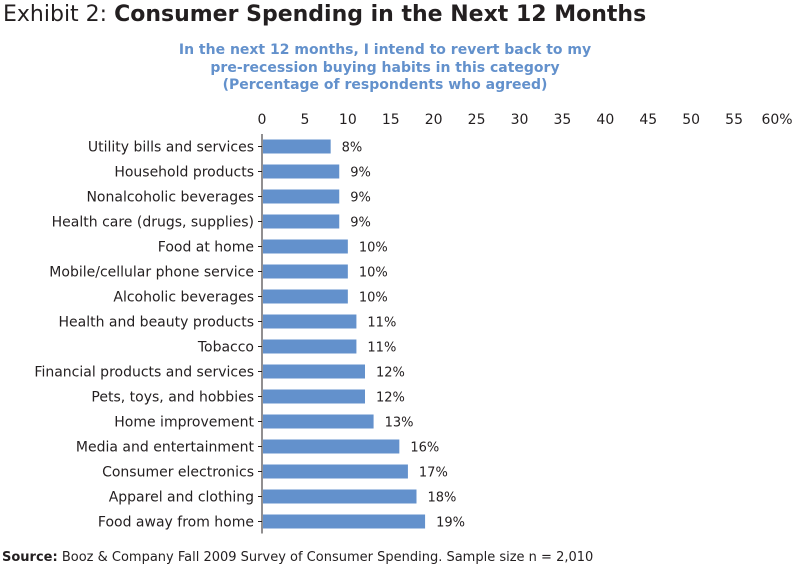  I want to click on value-label: 8%, so click(352, 148).